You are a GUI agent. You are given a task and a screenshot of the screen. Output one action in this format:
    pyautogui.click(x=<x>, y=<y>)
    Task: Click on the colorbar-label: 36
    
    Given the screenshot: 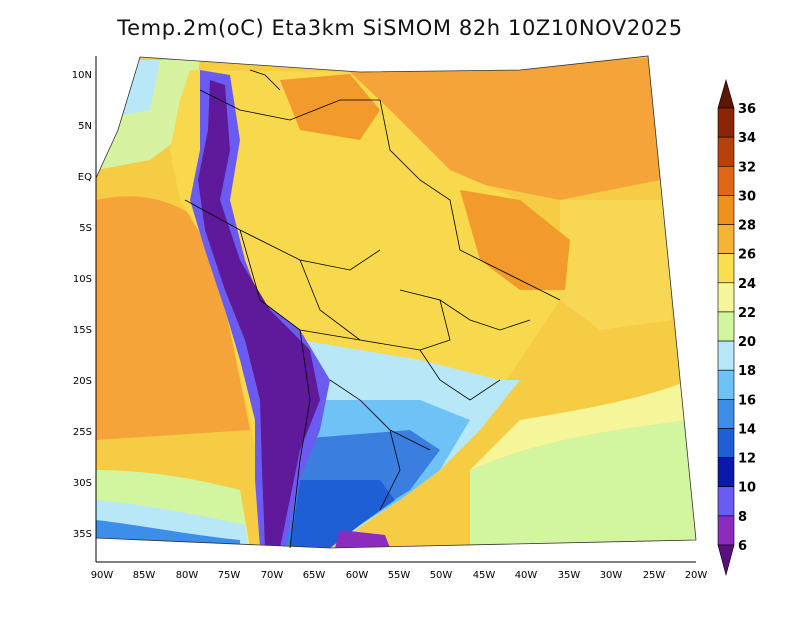 What is the action you would take?
    pyautogui.click(x=747, y=109)
    